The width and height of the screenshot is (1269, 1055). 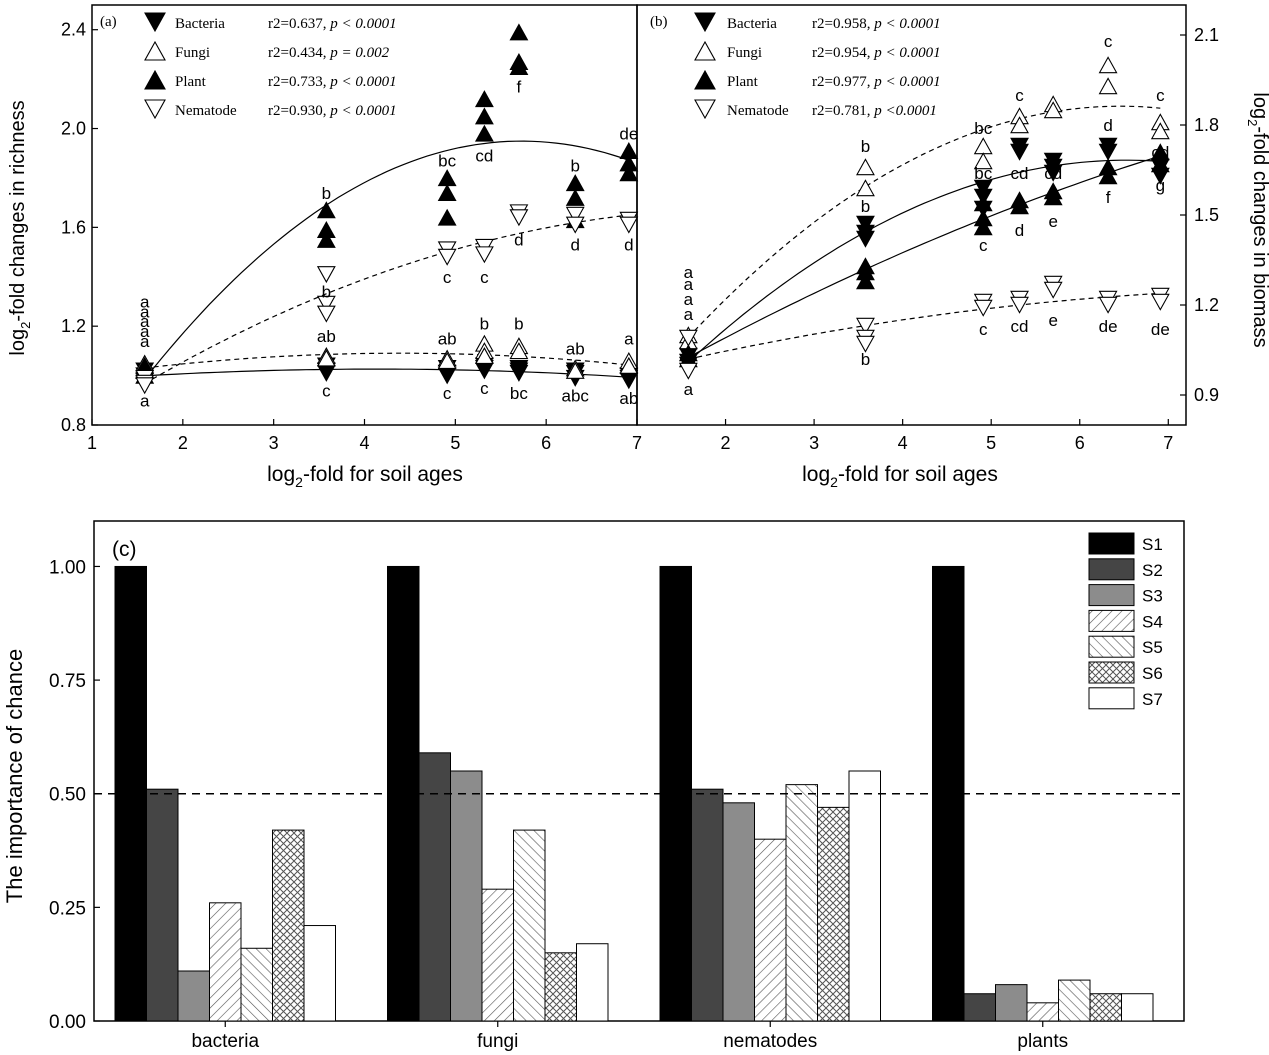 I want to click on bar-bacteria-s2, so click(x=162, y=905).